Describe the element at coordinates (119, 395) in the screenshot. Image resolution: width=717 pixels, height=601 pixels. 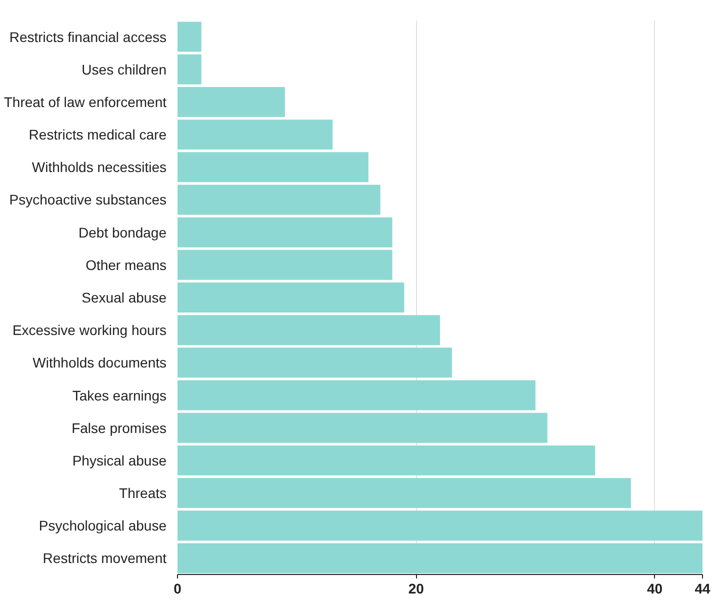
I see `y-tick-label: Takes earnings` at that location.